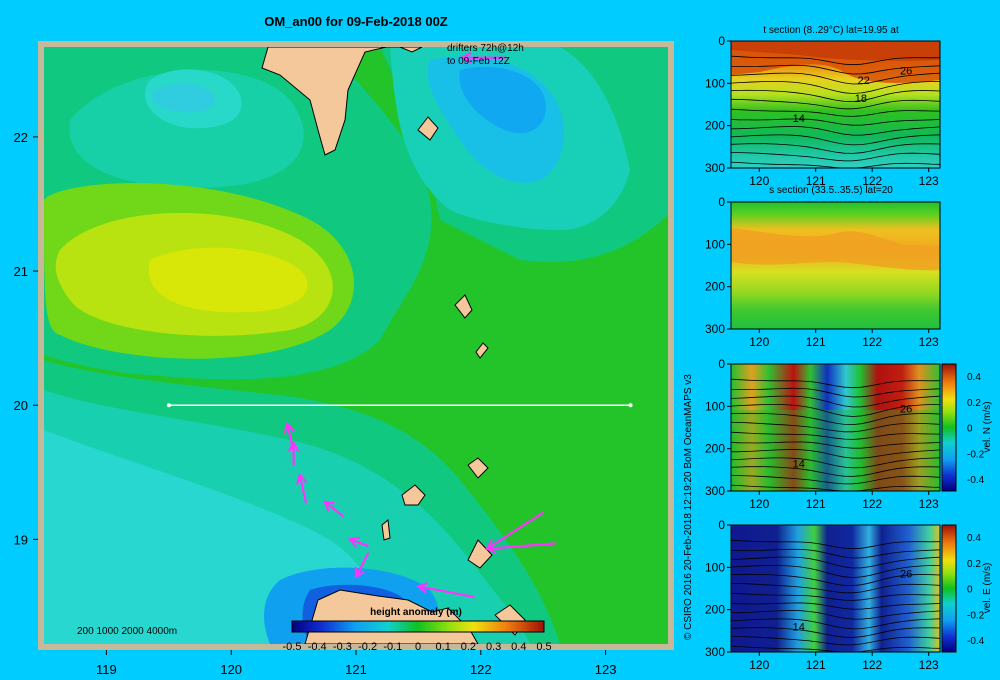 This screenshot has width=1000, height=680. Describe the element at coordinates (21, 137) in the screenshot. I see `map-y-tick-label: 22` at that location.